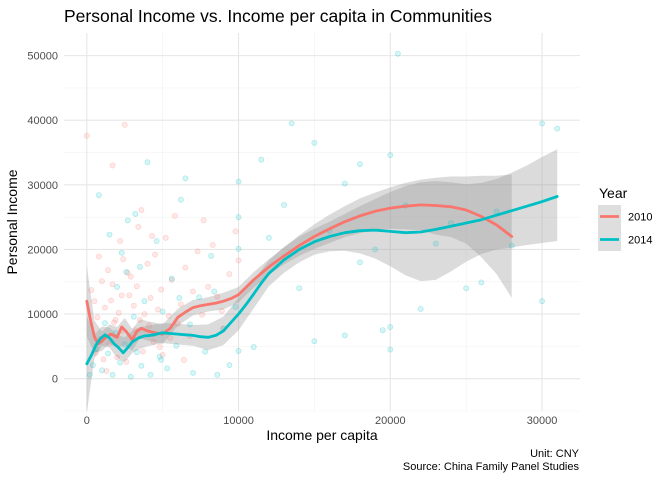  Describe the element at coordinates (238, 421) in the screenshot. I see `x-tick-label: 10000` at that location.